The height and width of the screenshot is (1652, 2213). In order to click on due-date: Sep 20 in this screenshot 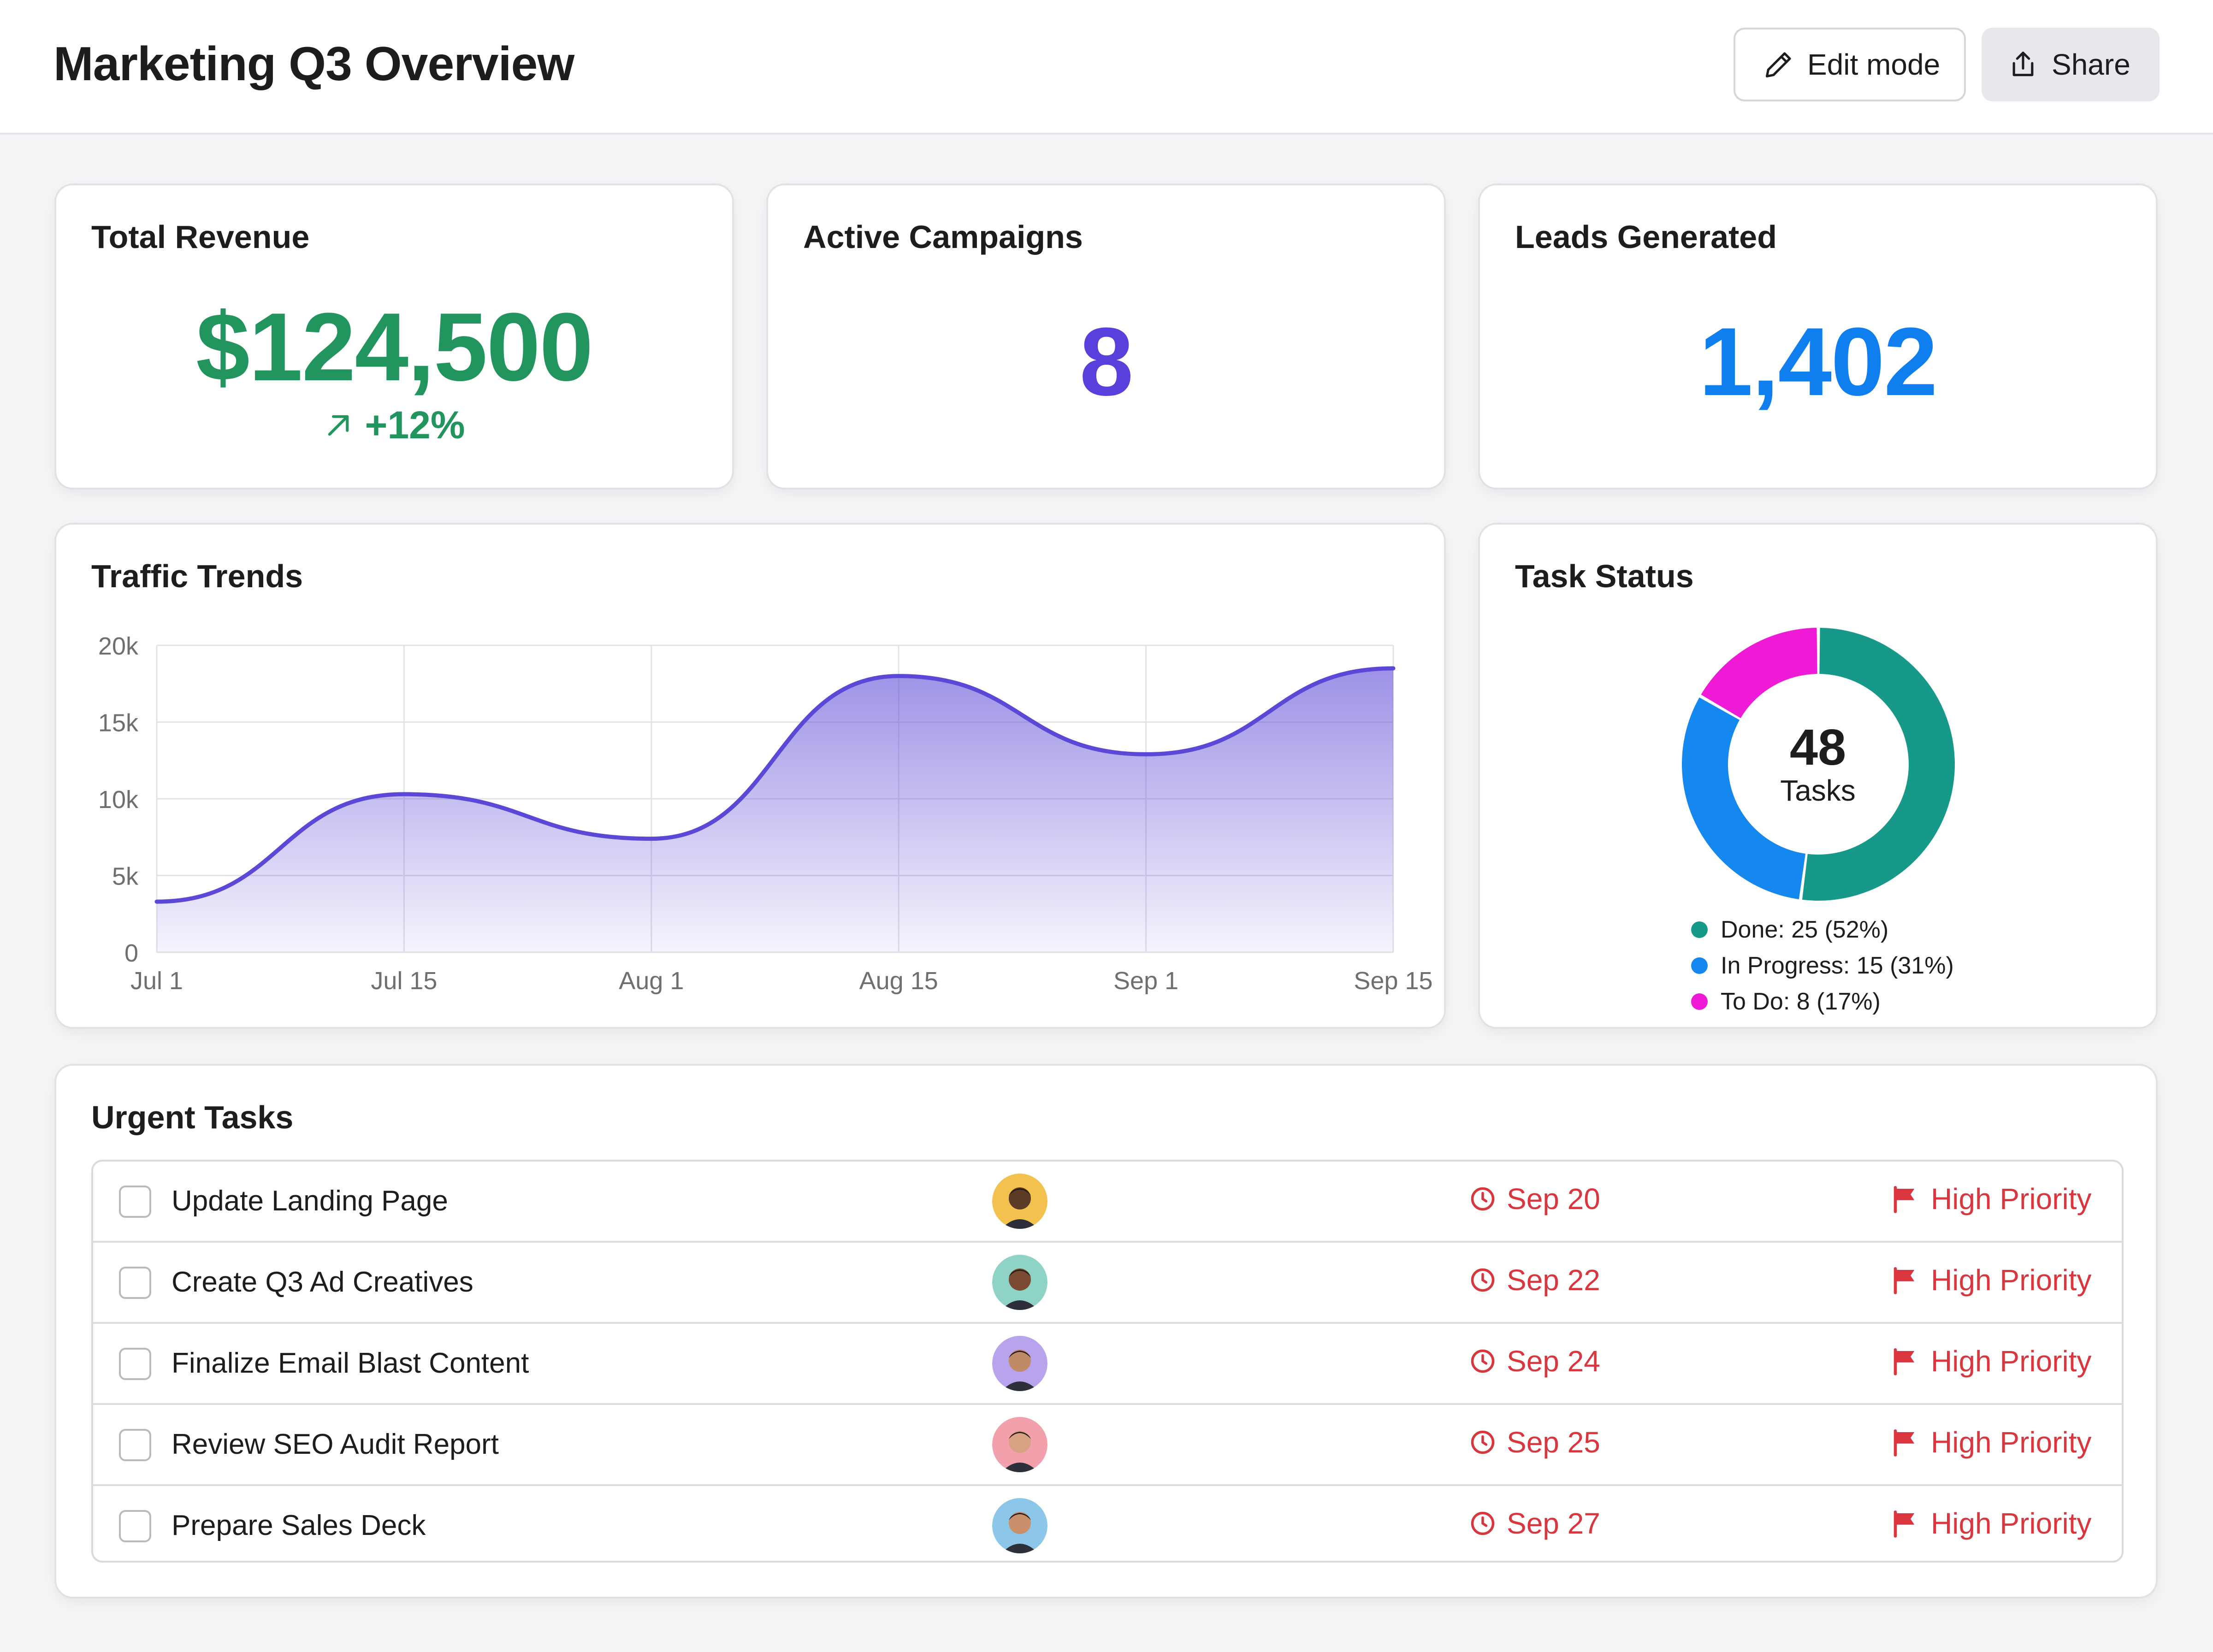, I will do `click(1534, 1199)`.